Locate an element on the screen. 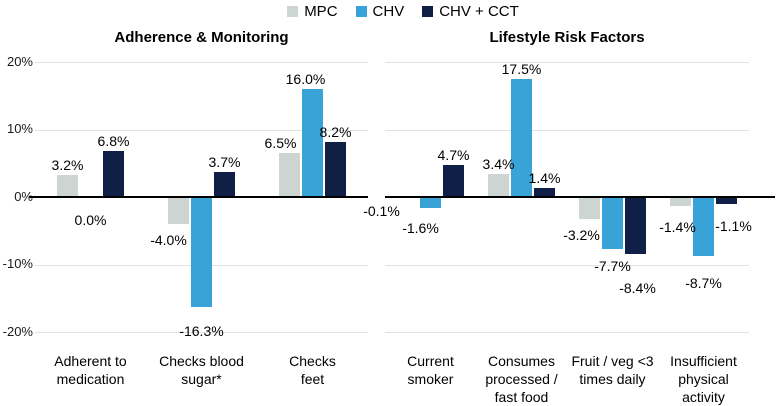 Image resolution: width=778 pixels, height=406 pixels. category-label: Checks blood sugar* is located at coordinates (201, 370).